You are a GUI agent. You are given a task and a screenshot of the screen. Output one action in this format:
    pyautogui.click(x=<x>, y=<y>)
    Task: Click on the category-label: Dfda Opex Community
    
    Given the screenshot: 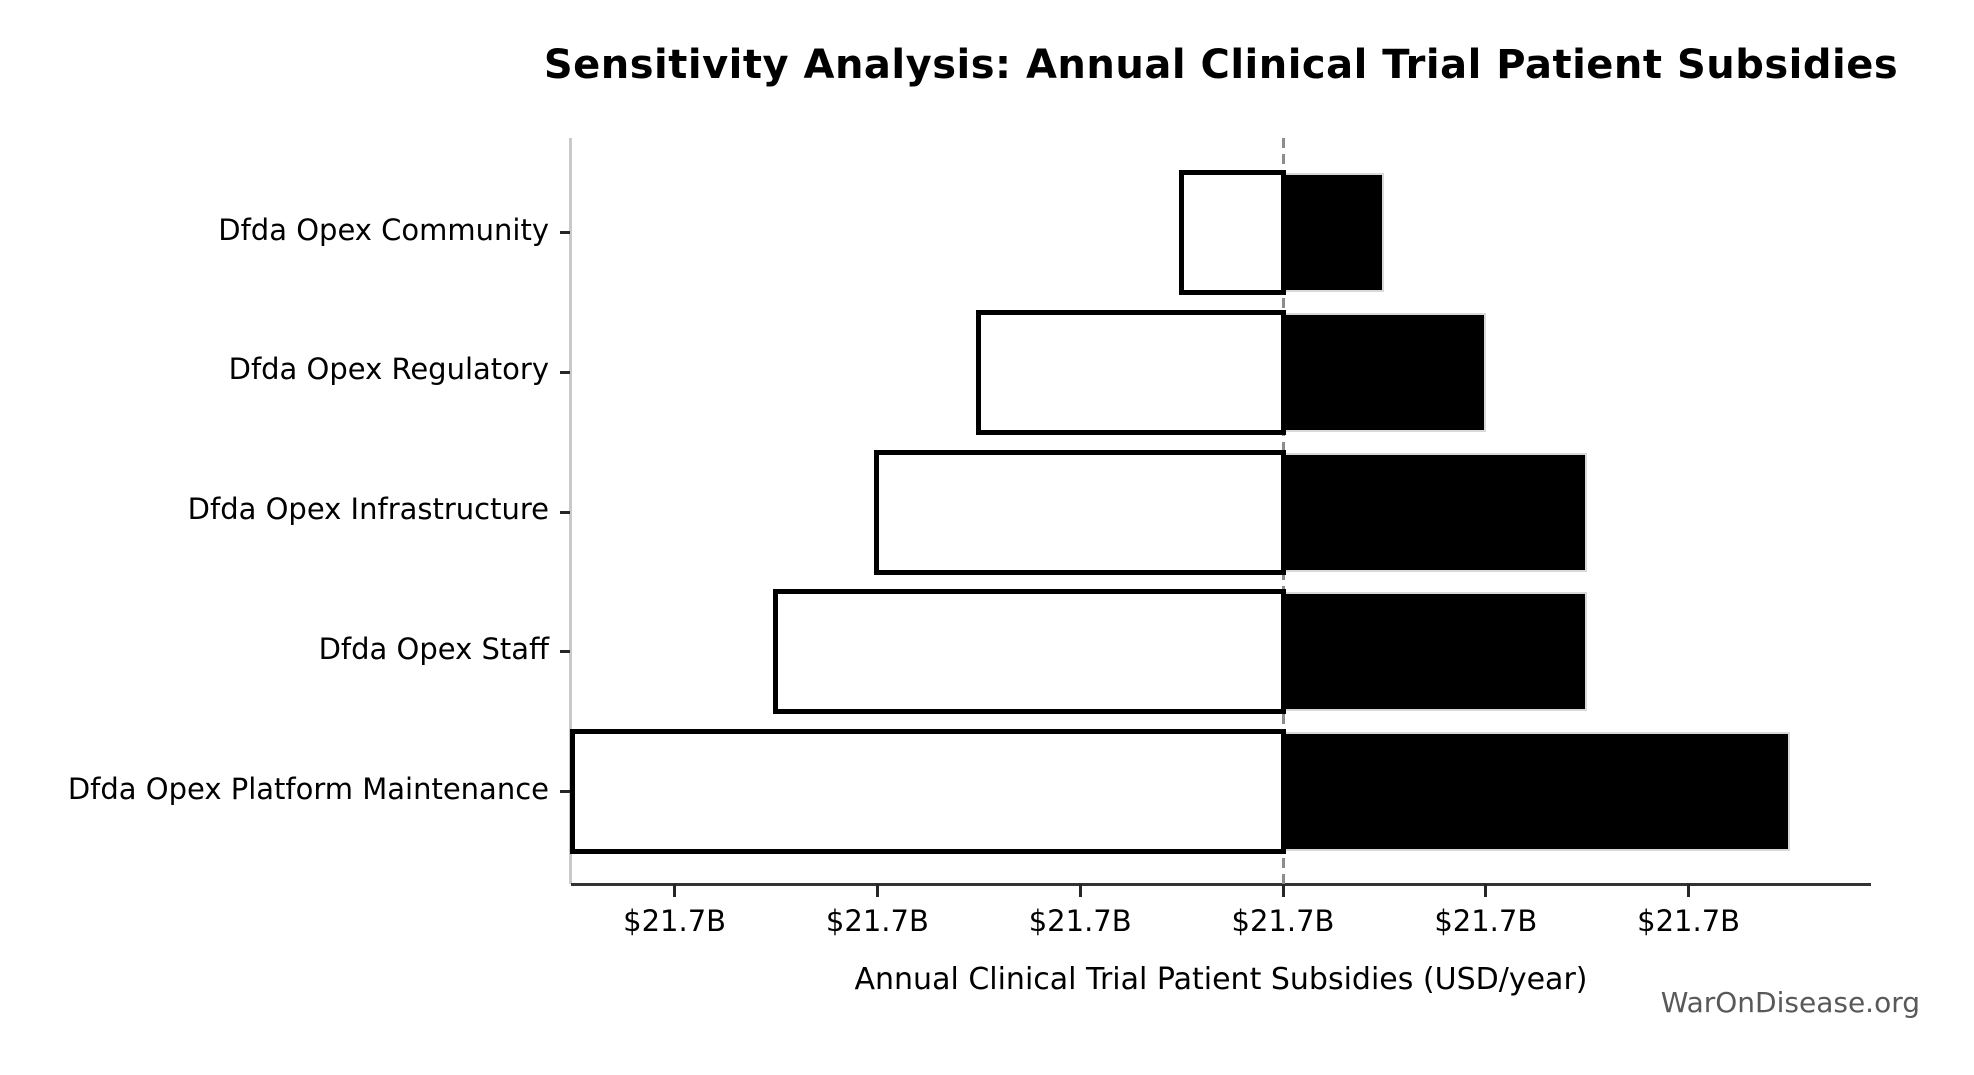 What is the action you would take?
    pyautogui.click(x=383, y=229)
    